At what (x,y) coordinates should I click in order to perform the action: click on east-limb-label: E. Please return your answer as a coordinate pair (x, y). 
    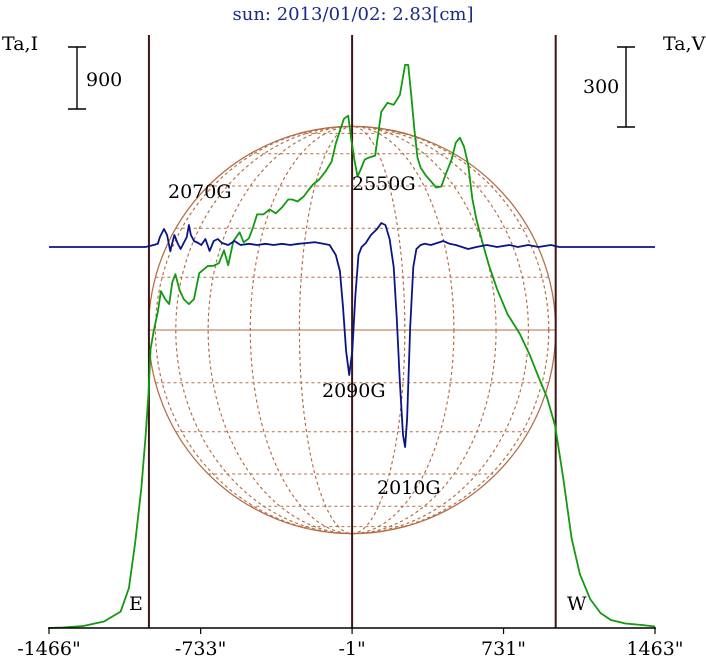
    Looking at the image, I should click on (136, 604).